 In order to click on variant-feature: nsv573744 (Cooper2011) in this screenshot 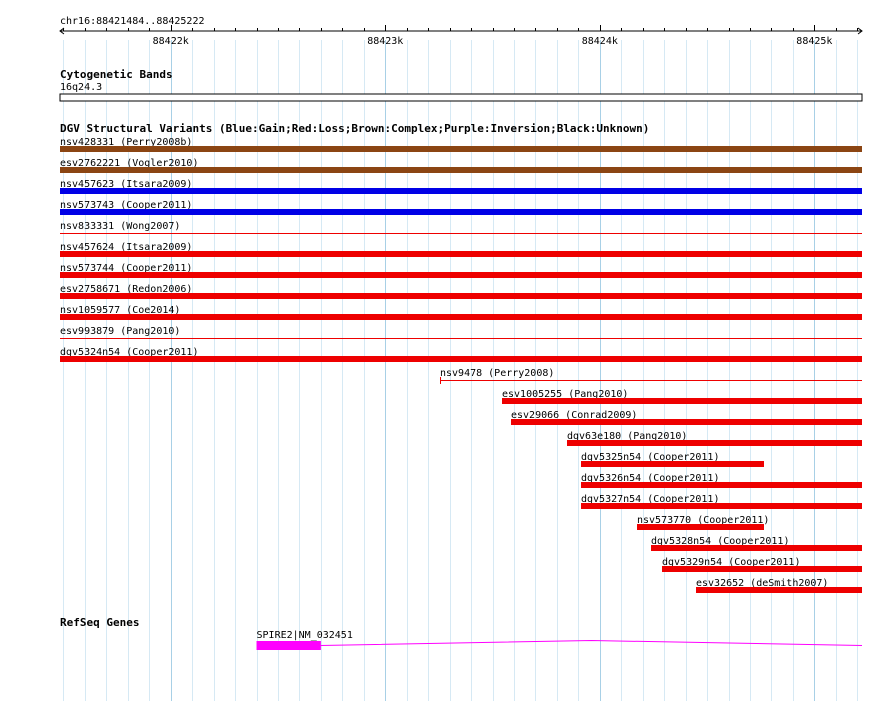, I will do `click(461, 270)`.